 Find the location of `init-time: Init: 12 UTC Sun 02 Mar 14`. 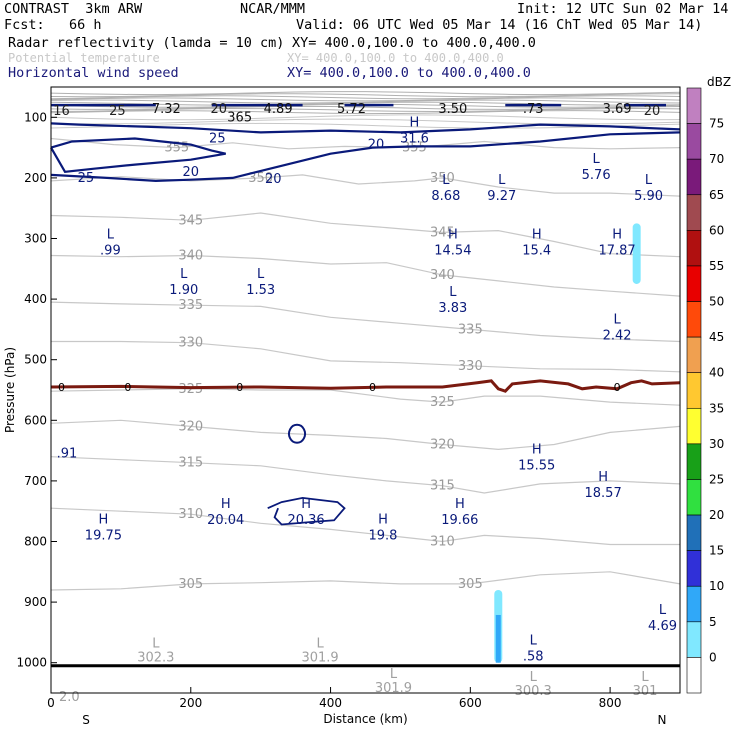

init-time: Init: 12 UTC Sun 02 Mar 14 is located at coordinates (623, 9).